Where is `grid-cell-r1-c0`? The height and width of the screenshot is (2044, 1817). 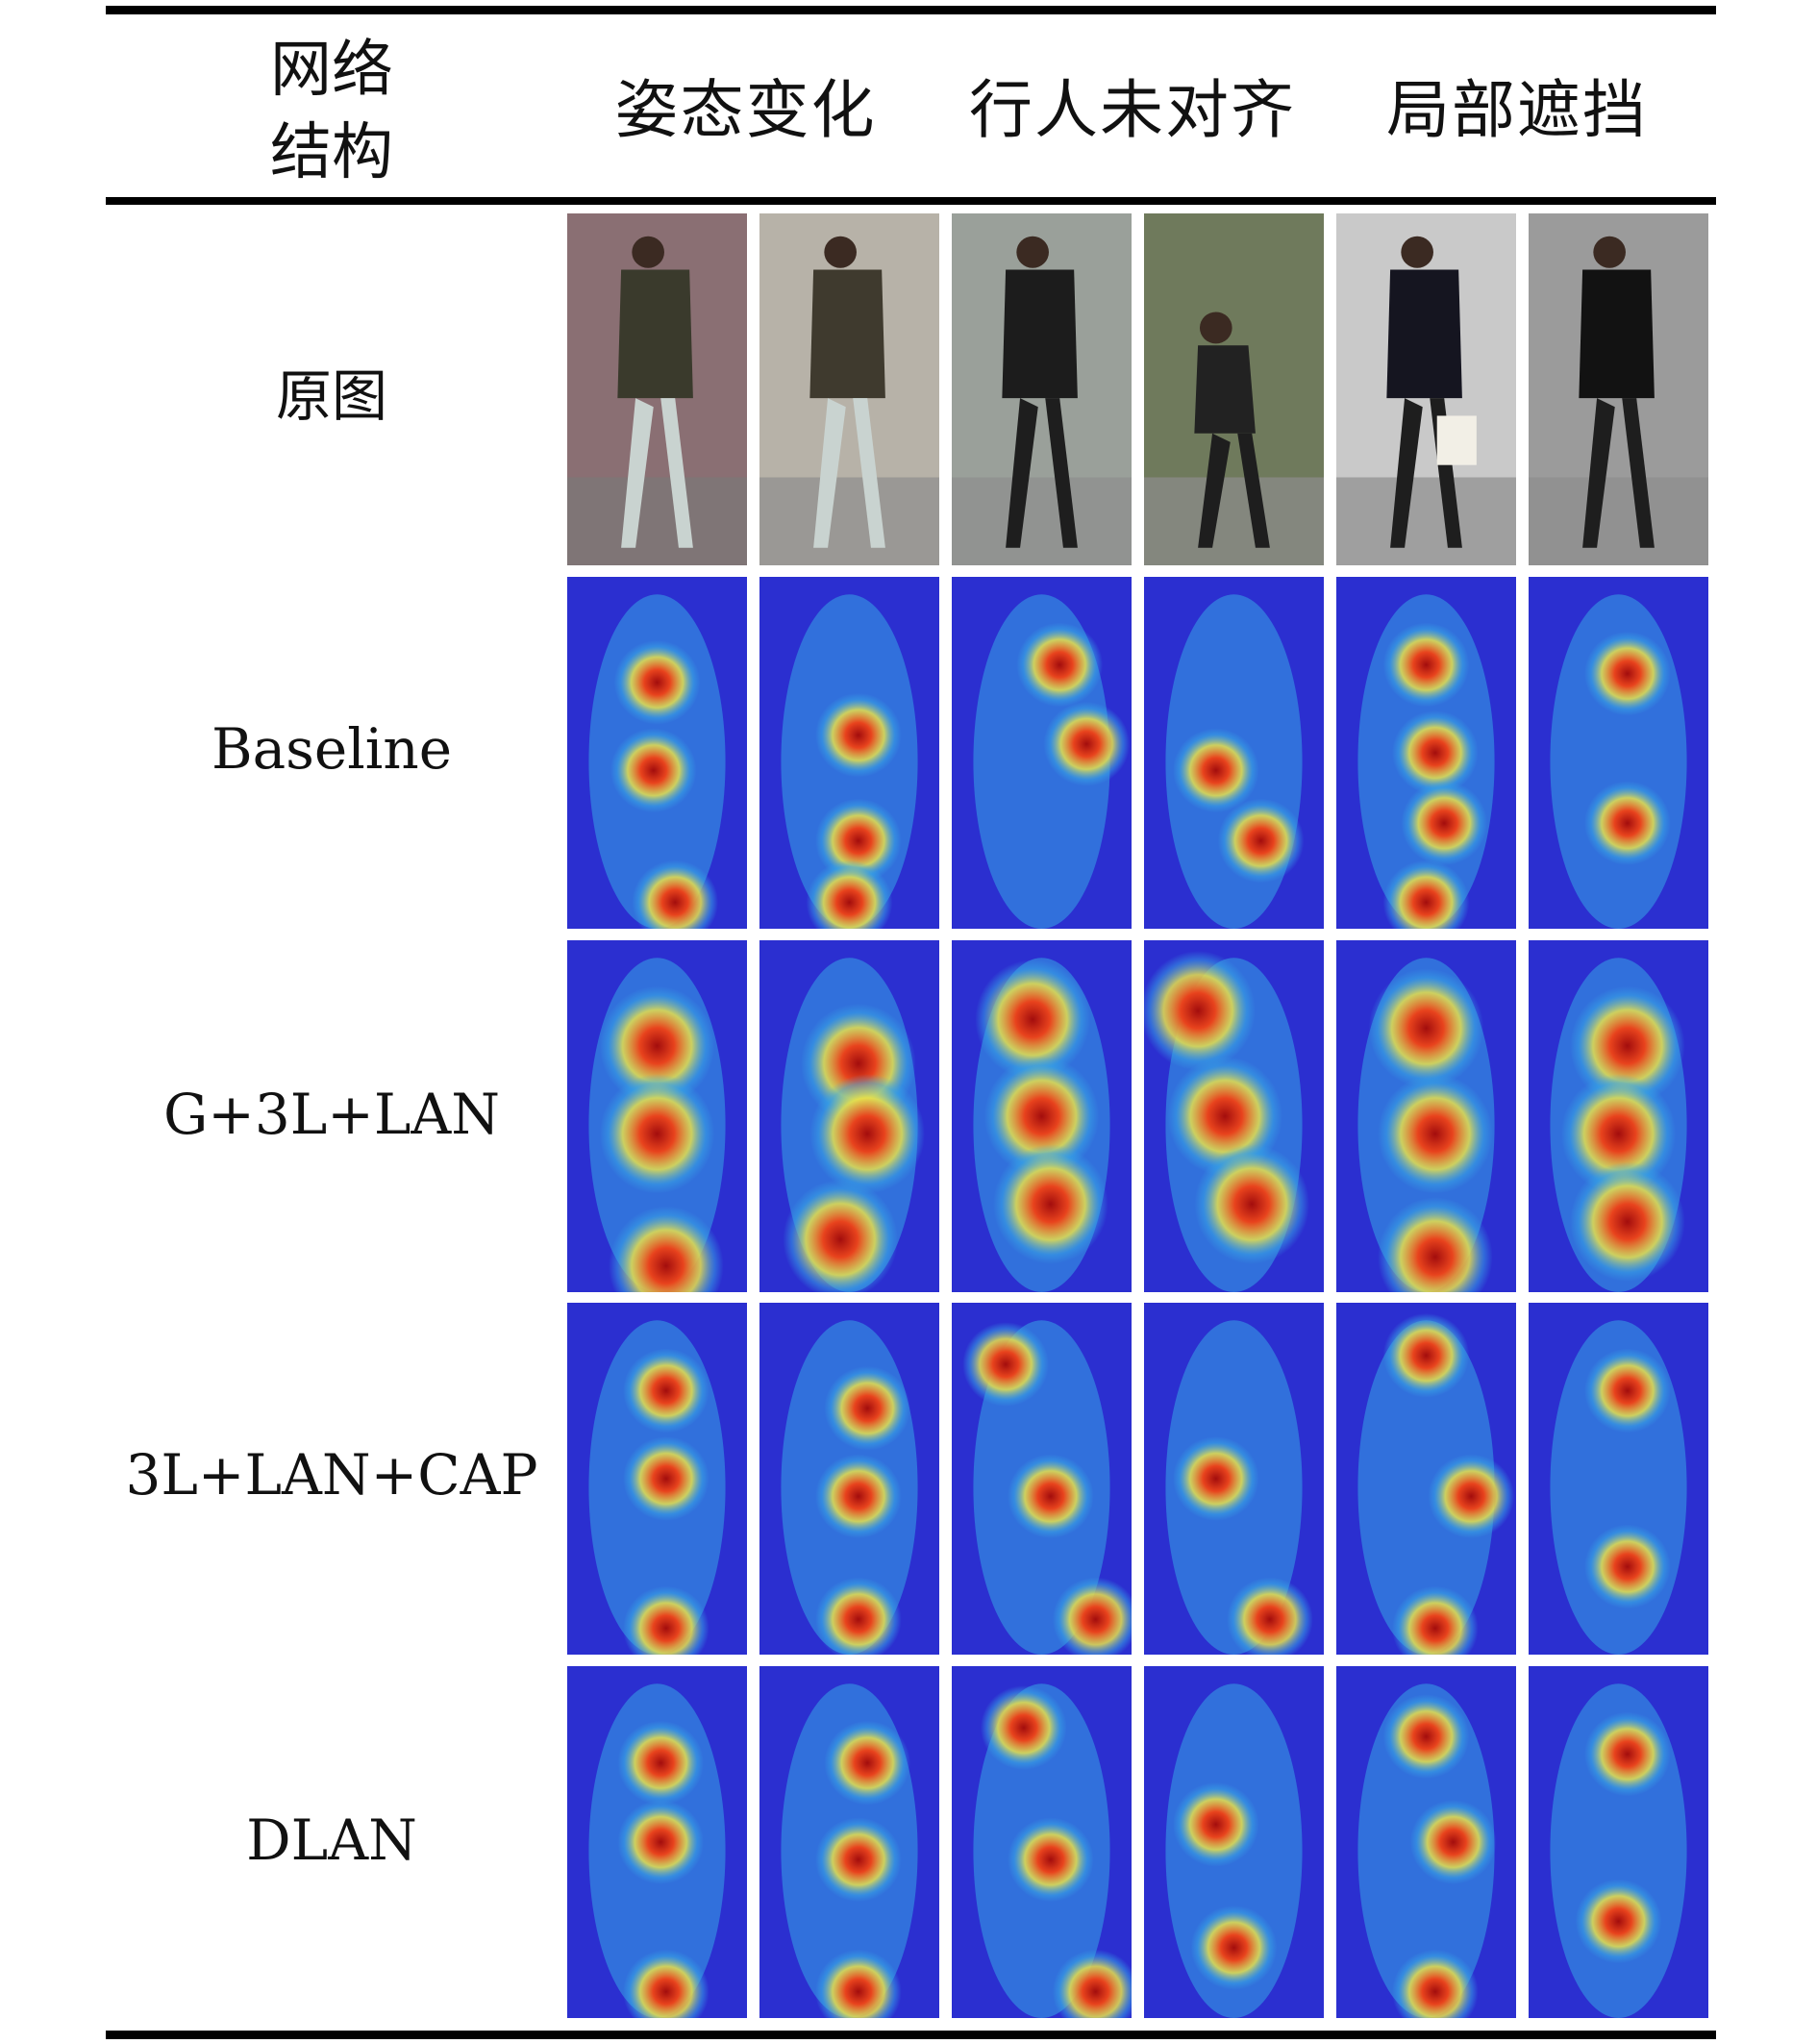
grid-cell-r1-c0 is located at coordinates (657, 753).